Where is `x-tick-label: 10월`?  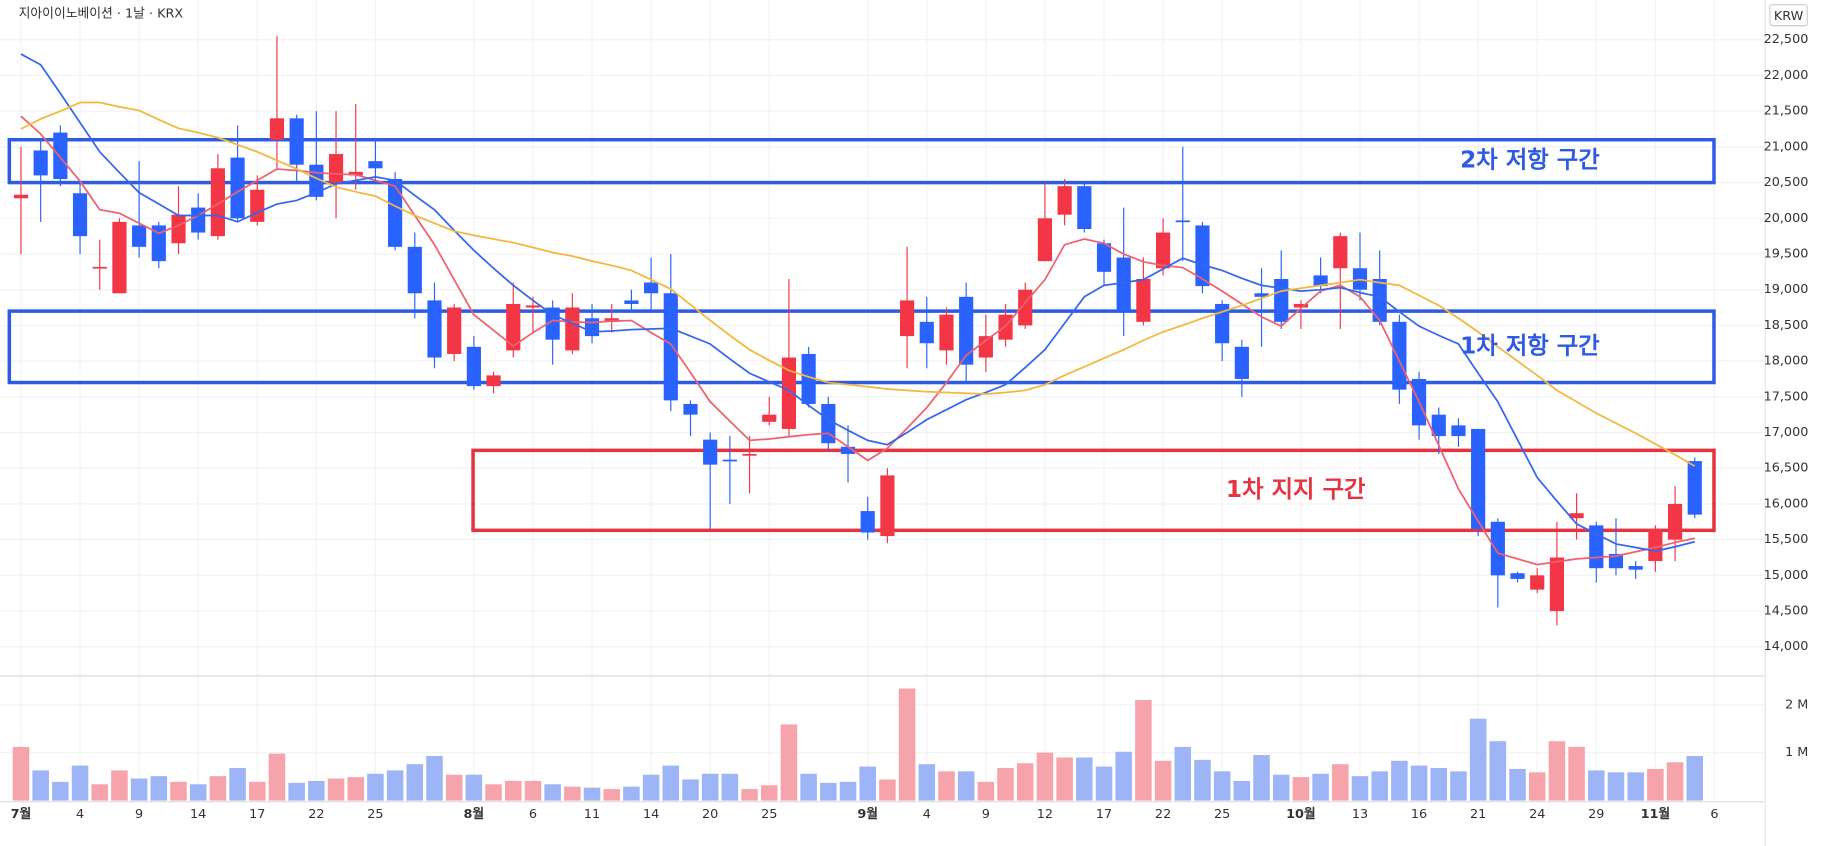 x-tick-label: 10월 is located at coordinates (1301, 814).